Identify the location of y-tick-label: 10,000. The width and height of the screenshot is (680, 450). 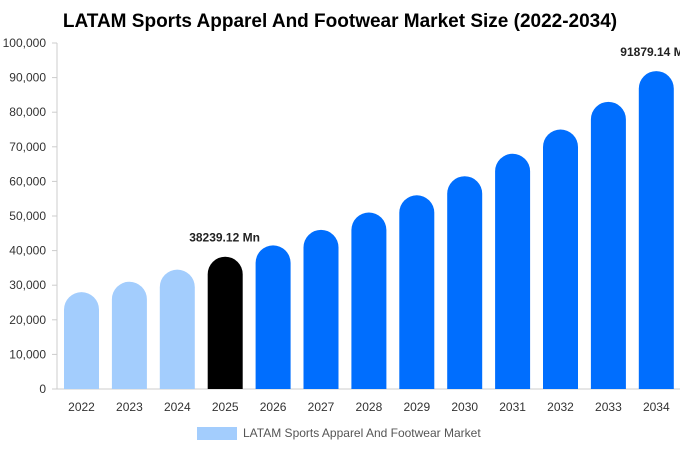
(27, 354).